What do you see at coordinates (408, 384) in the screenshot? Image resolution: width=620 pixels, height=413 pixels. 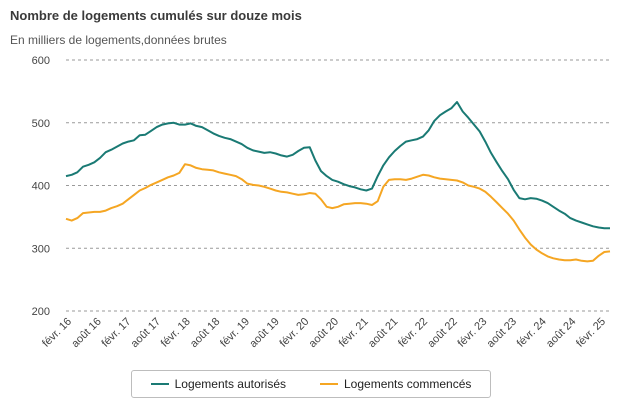 I see `legend-label-commences: Logements commencés` at bounding box center [408, 384].